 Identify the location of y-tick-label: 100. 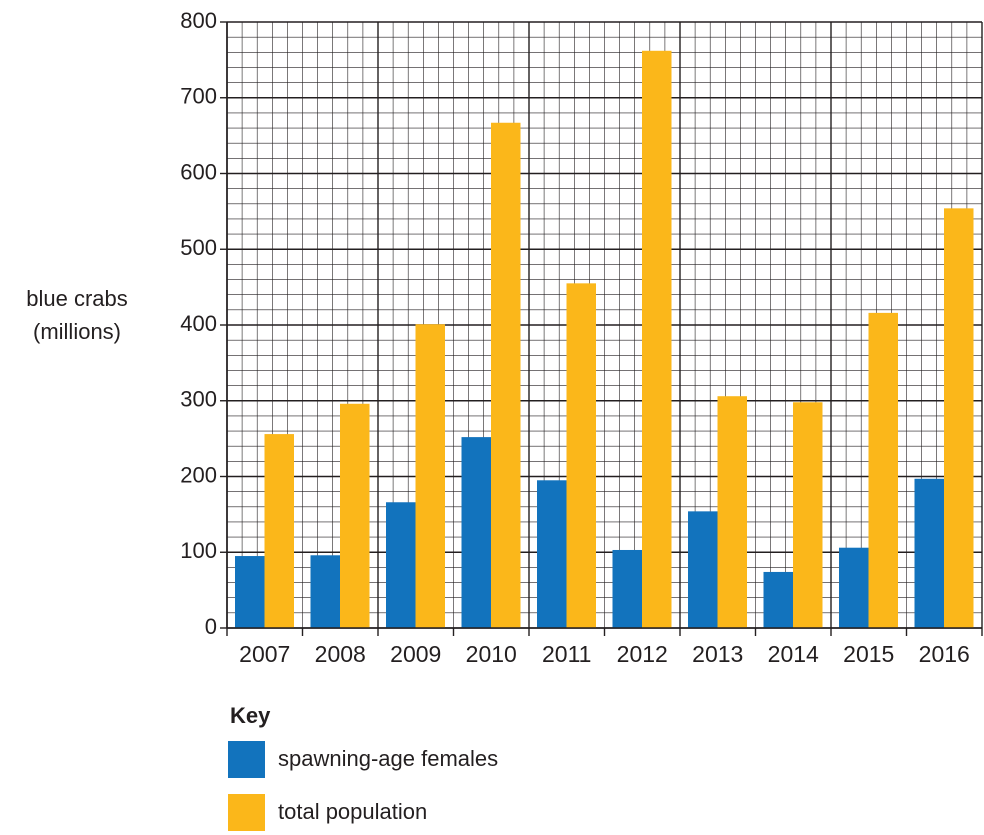
(198, 550).